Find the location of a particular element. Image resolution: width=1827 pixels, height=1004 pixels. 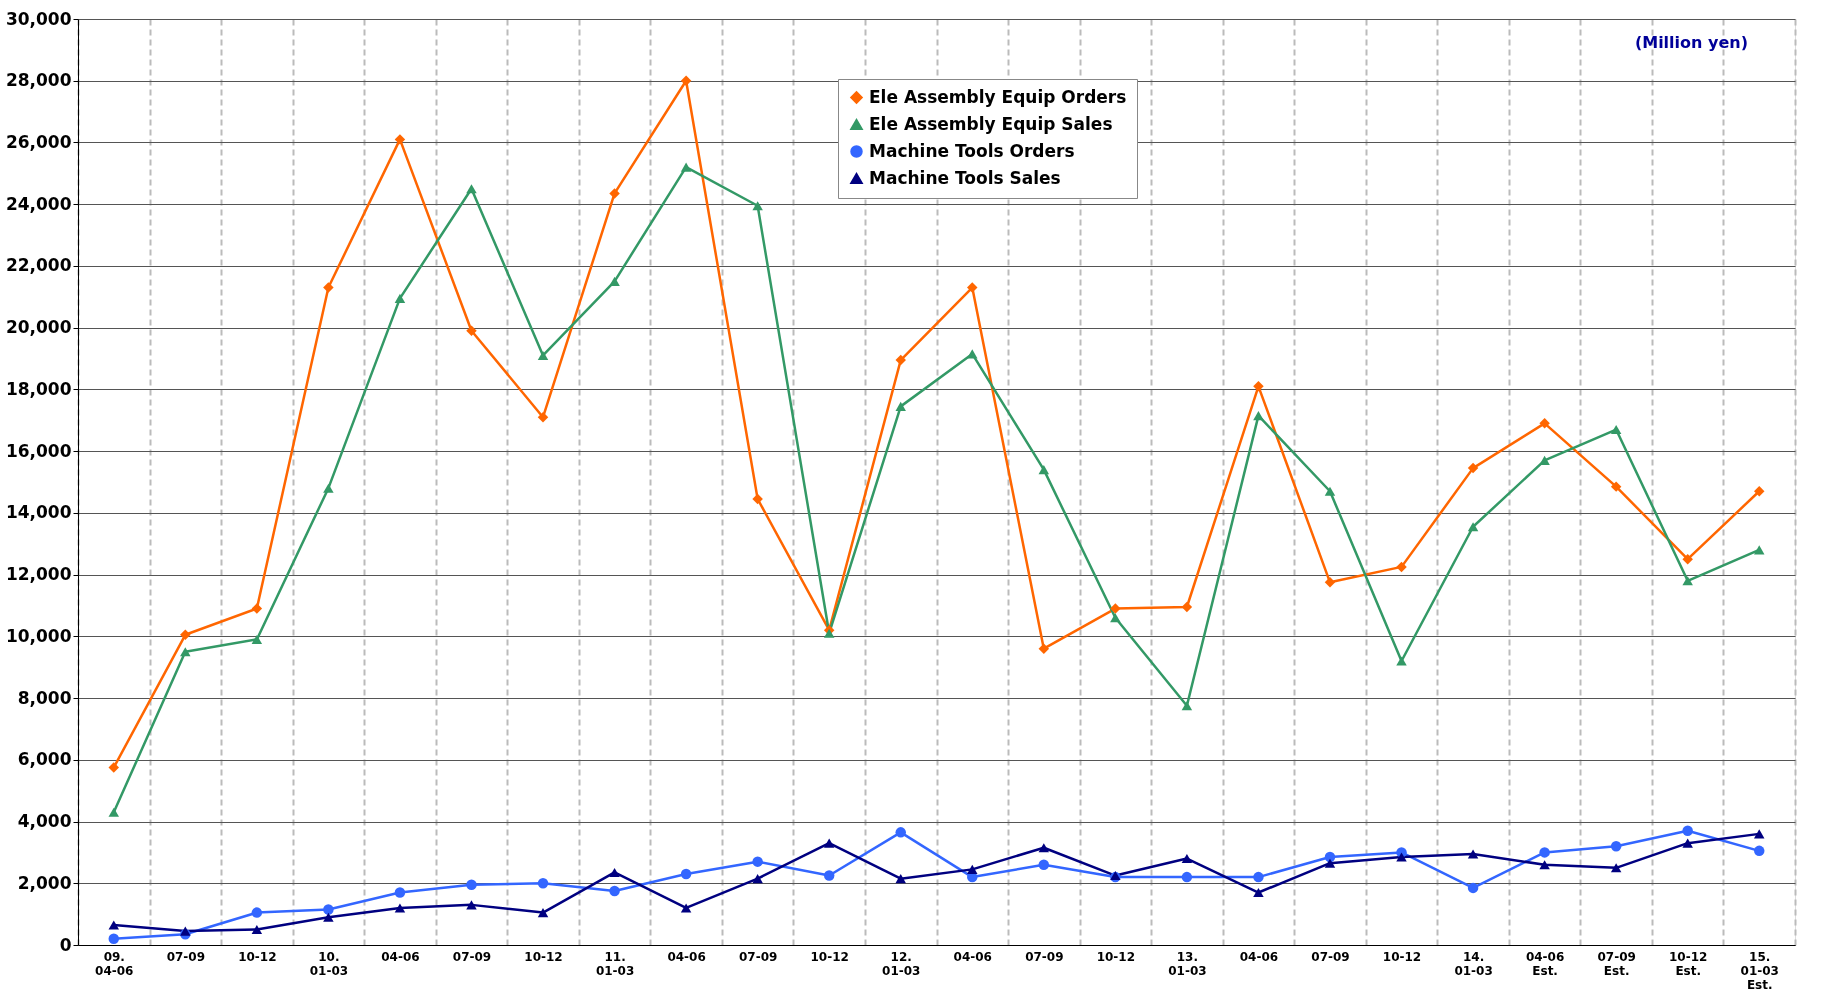

y-tick-label: 26,000 is located at coordinates (38, 141).